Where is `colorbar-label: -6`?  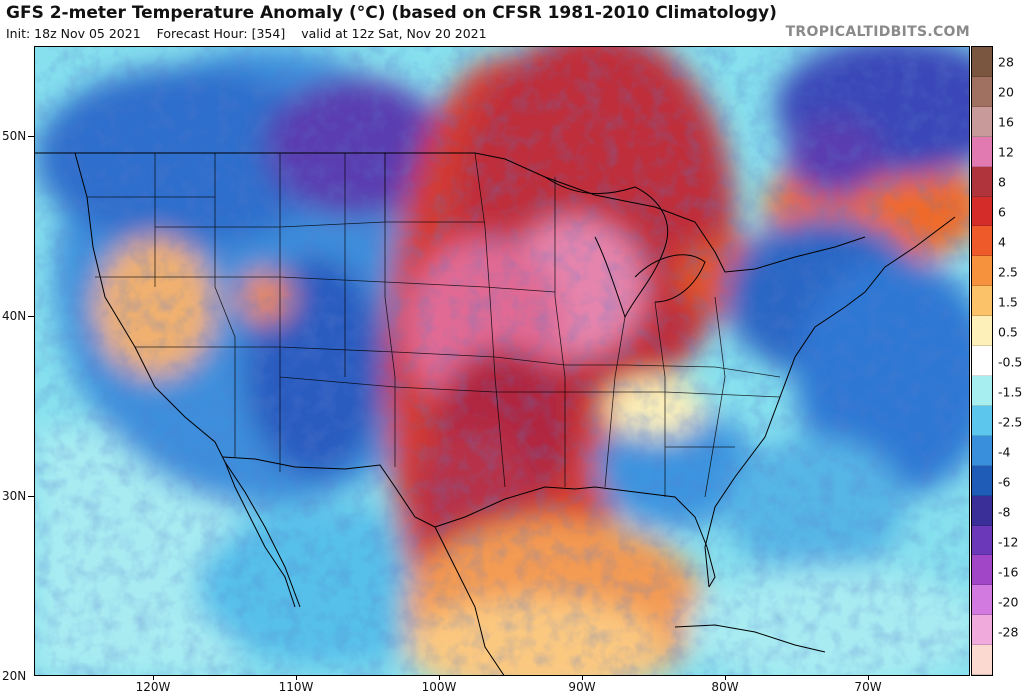 colorbar-label: -6 is located at coordinates (1004, 482).